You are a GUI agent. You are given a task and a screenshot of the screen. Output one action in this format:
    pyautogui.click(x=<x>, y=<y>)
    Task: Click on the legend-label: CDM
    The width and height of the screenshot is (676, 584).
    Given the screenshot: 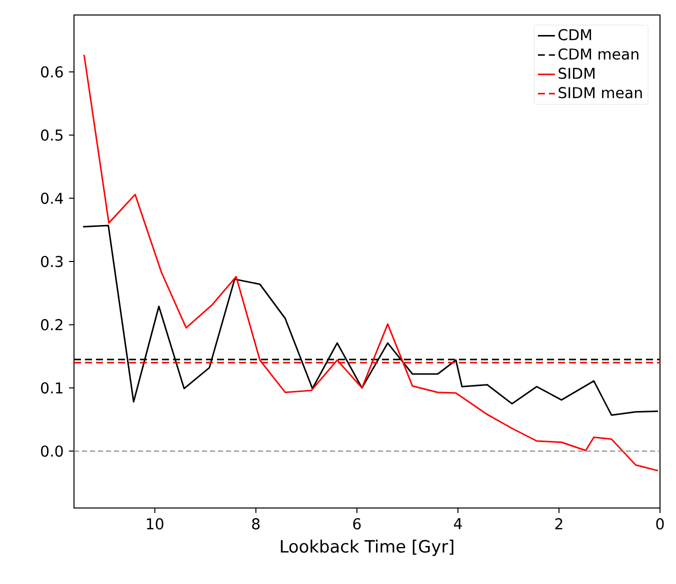 What is the action you would take?
    pyautogui.click(x=575, y=34)
    